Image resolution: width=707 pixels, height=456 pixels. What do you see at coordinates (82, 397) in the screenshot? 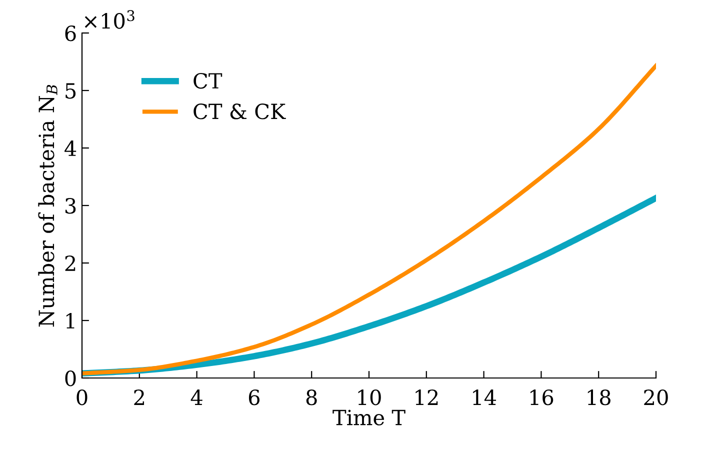
I see `x-tick-label: 0` at bounding box center [82, 397].